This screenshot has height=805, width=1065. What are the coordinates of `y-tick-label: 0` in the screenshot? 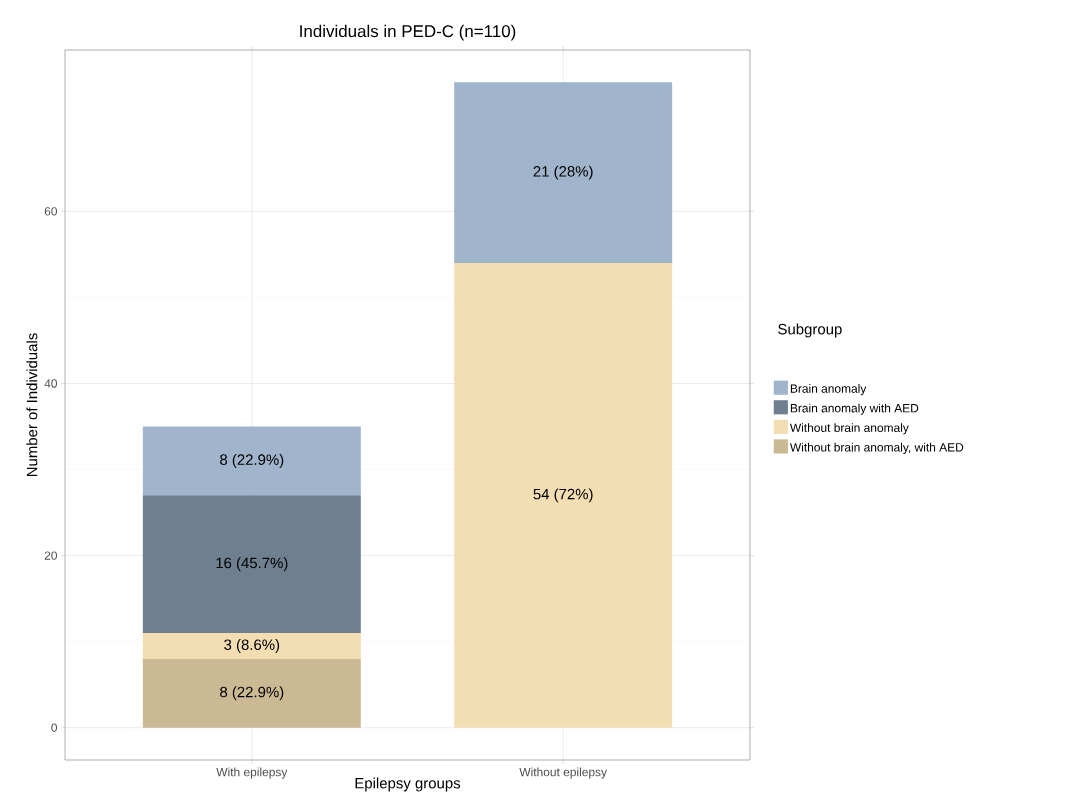 It's located at (54, 727).